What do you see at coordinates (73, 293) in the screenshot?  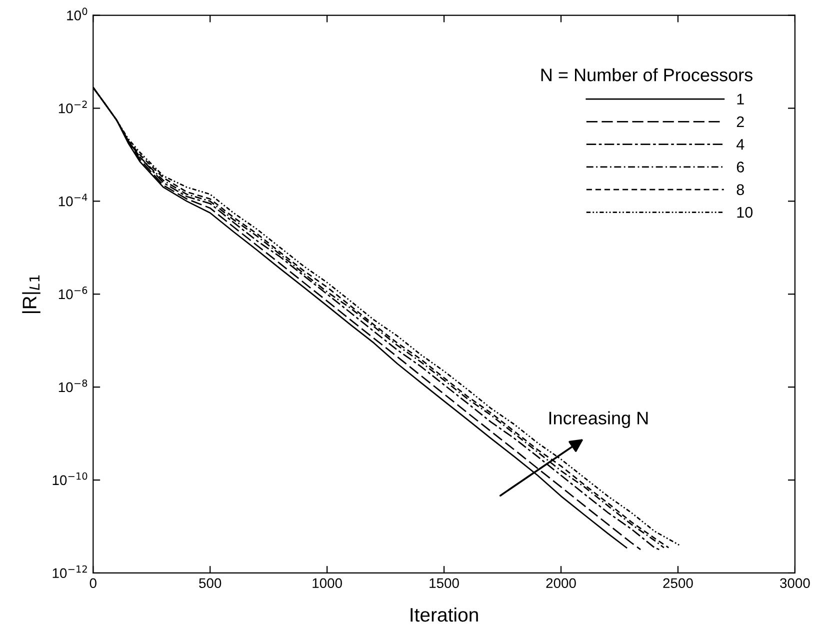 I see `y-tick-label: 10$^{−6}$` at bounding box center [73, 293].